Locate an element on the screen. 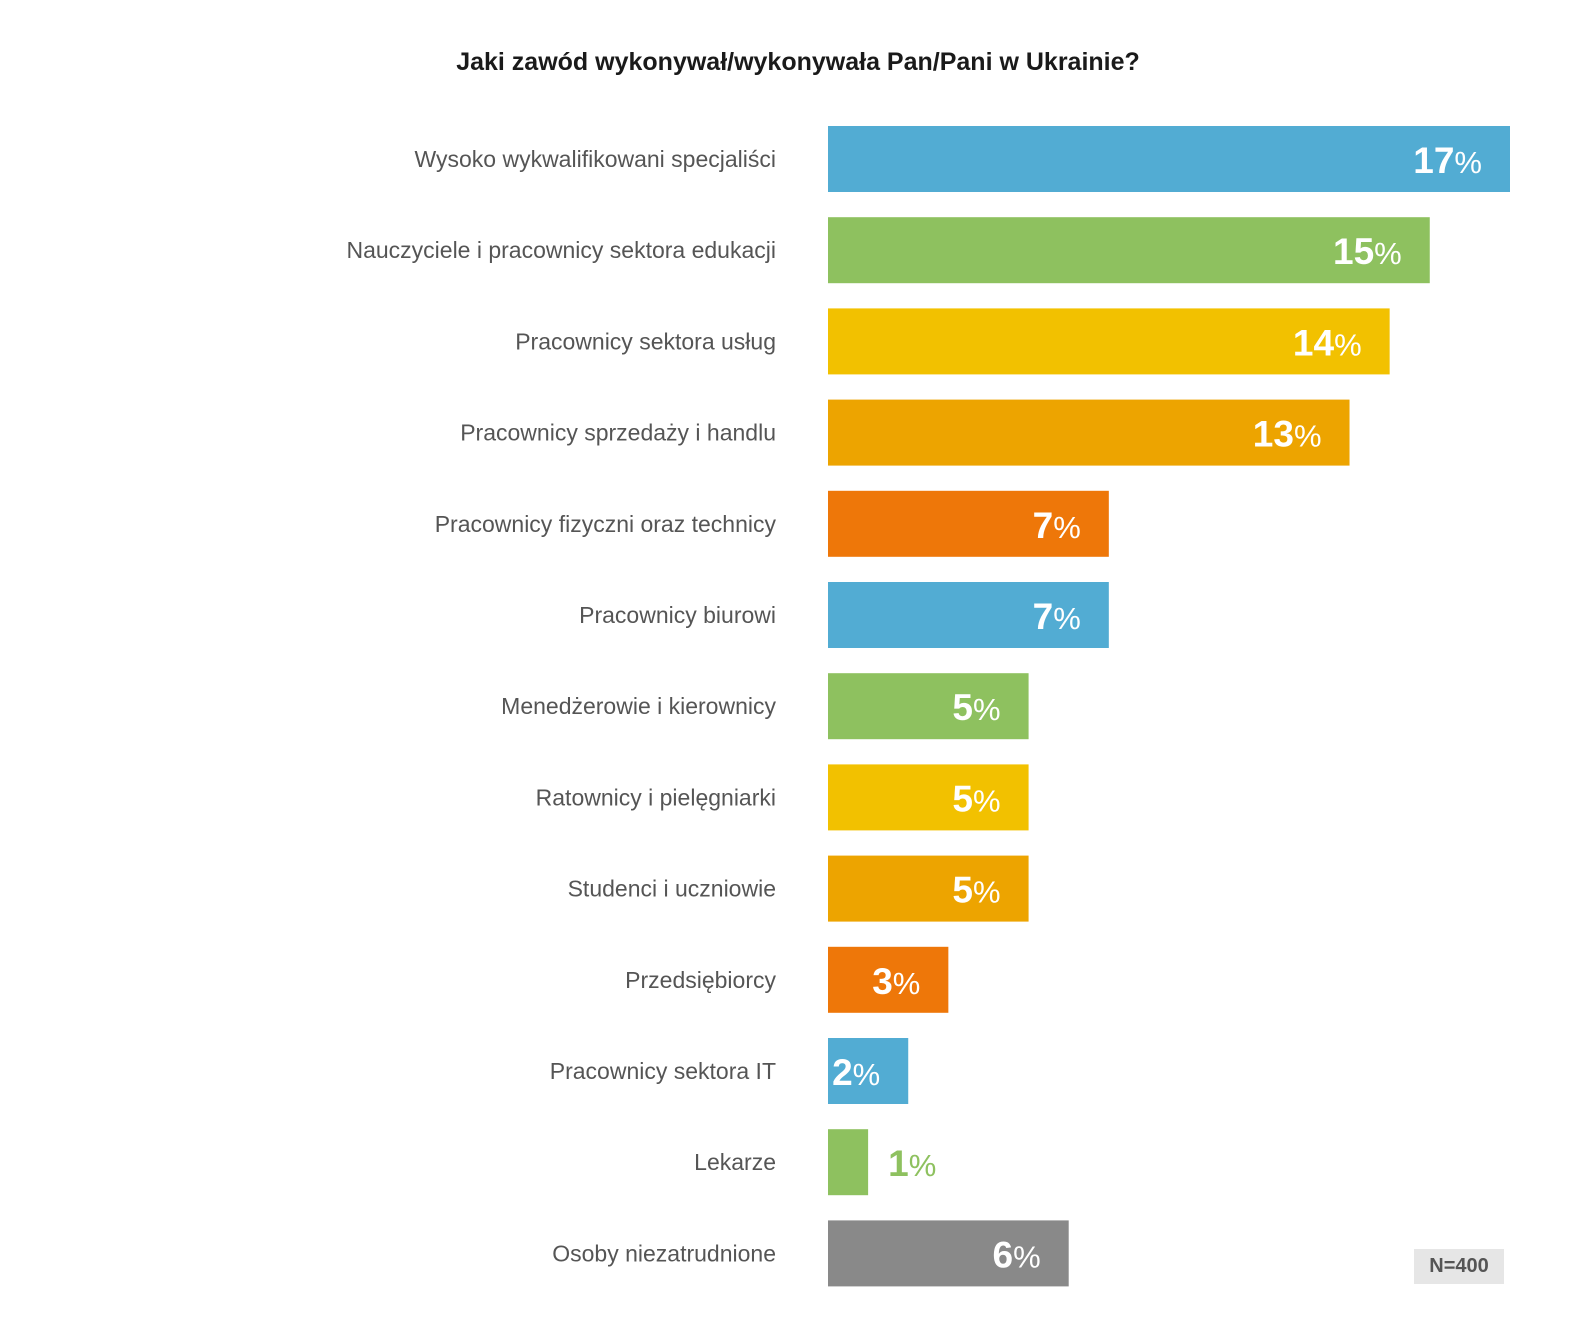 This screenshot has height=1324, width=1596. category-label-11: Lekarze is located at coordinates (735, 1162).